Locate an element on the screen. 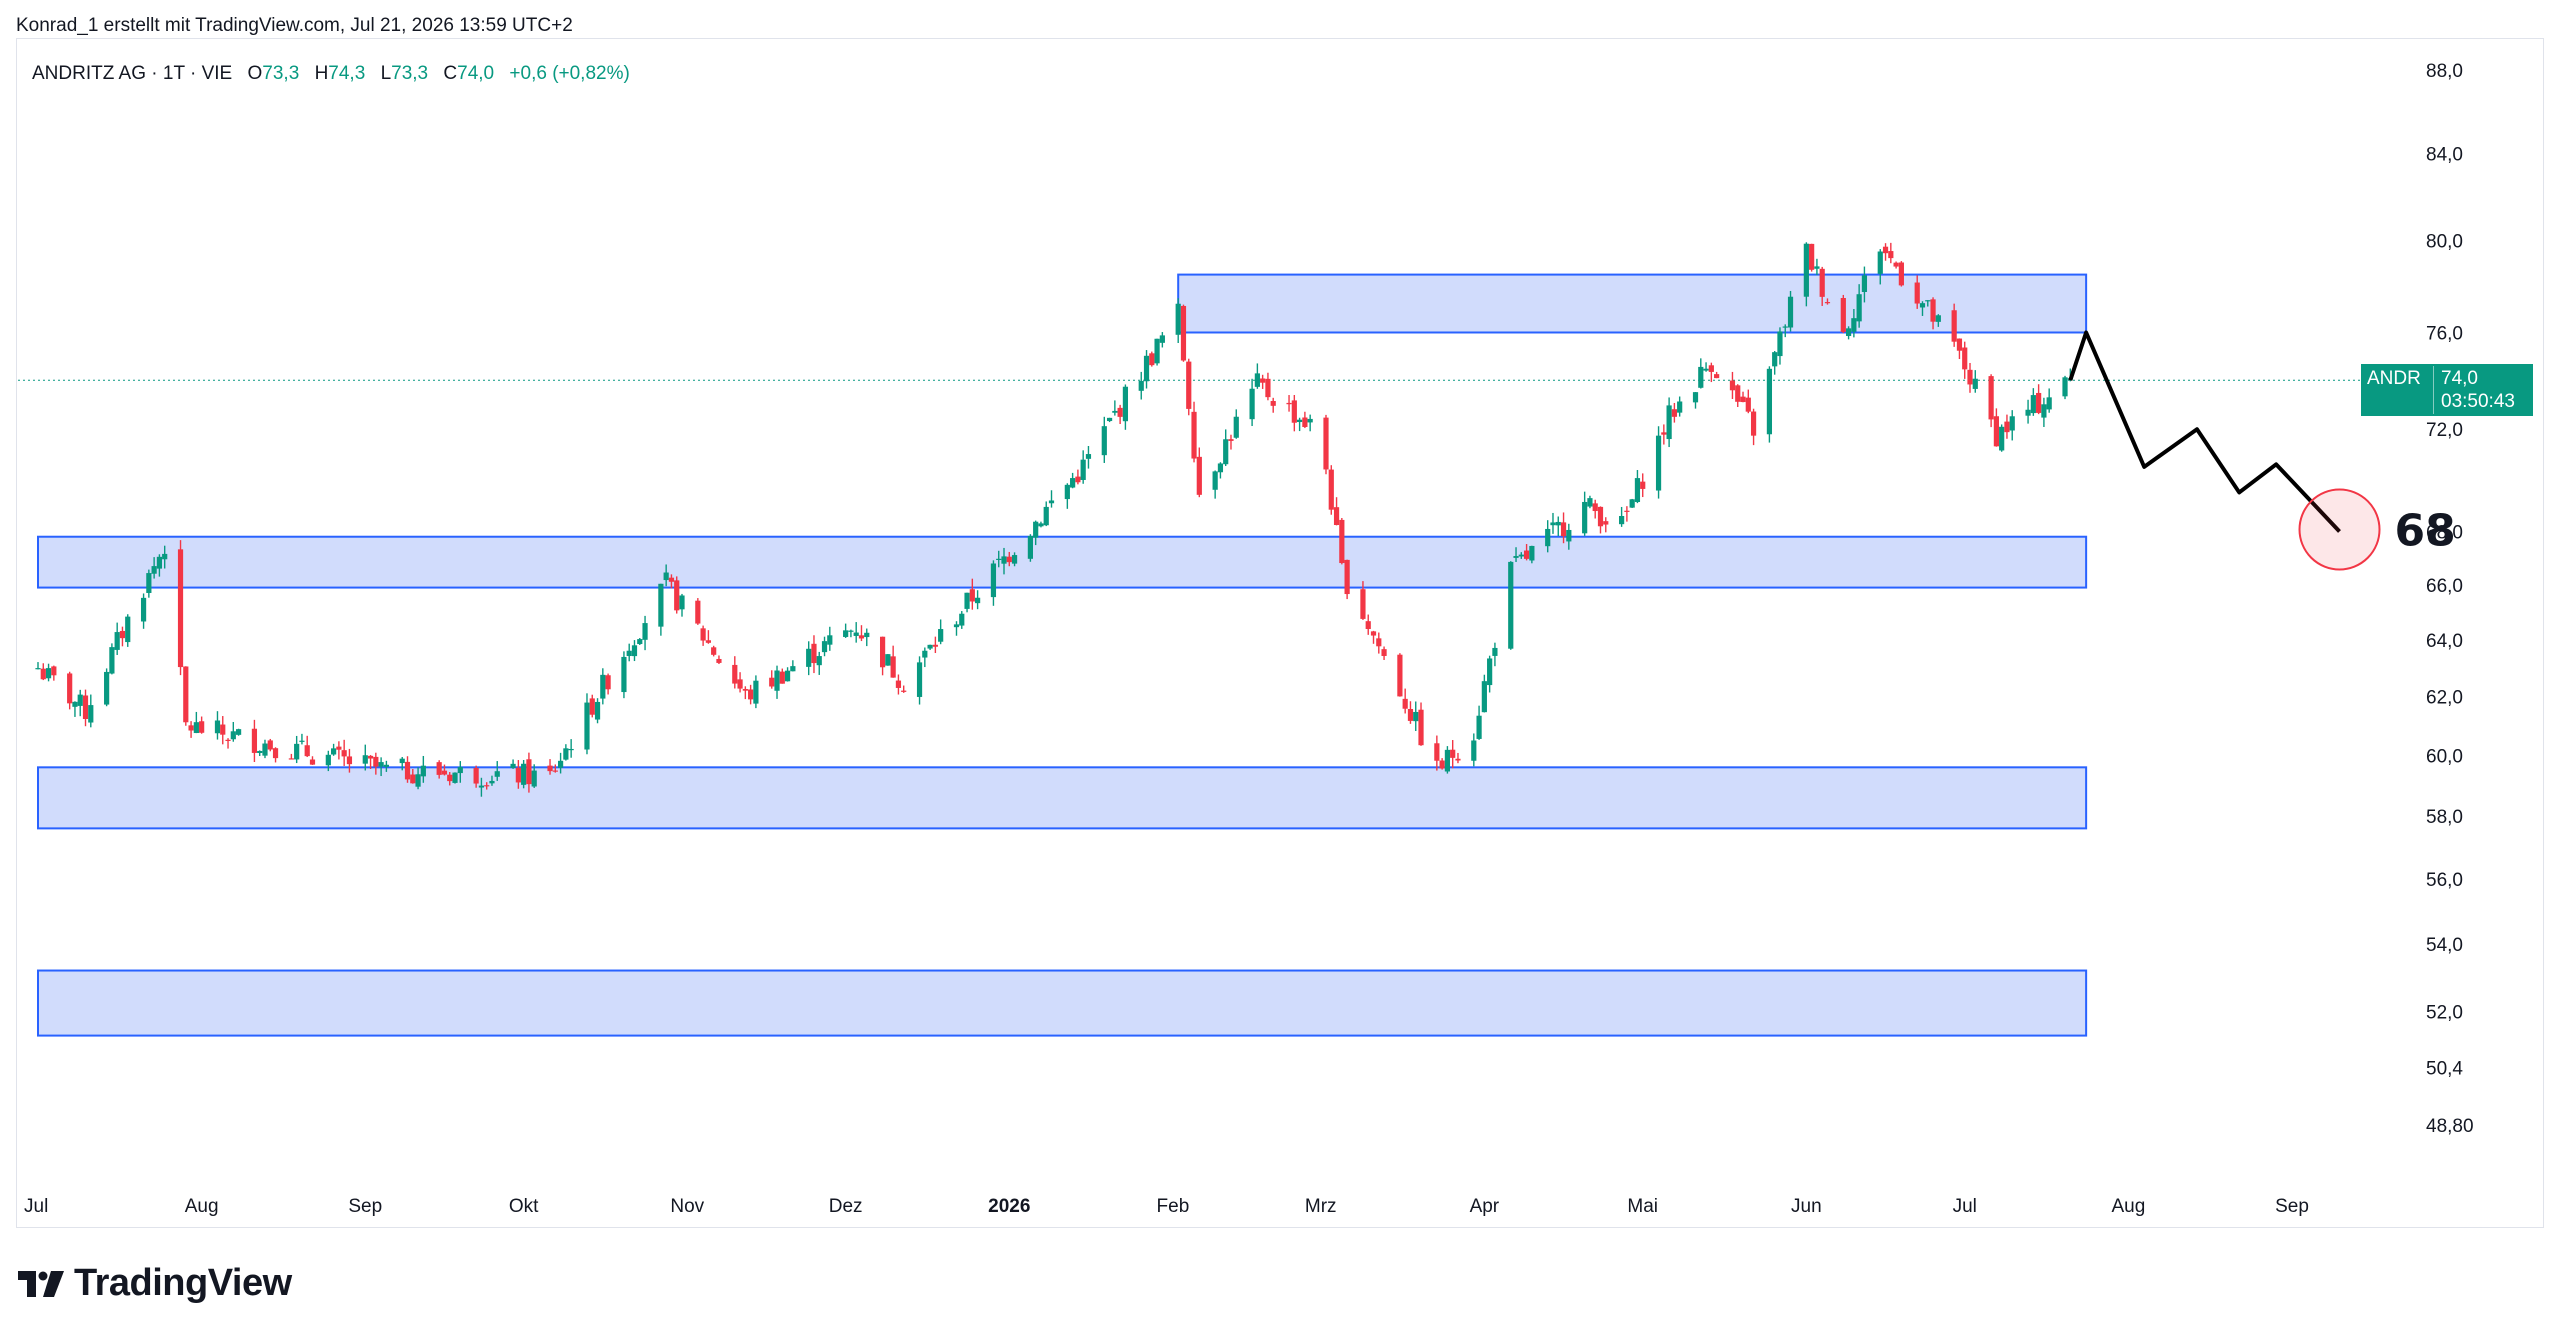 This screenshot has width=2560, height=1335. projection-path is located at coordinates (2204, 431).